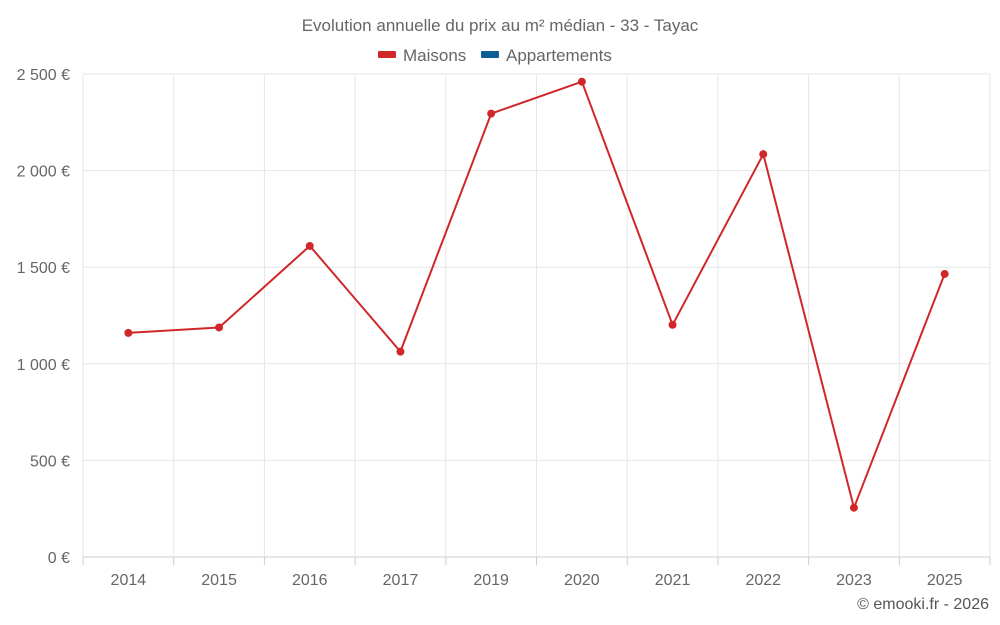  Describe the element at coordinates (401, 580) in the screenshot. I see `x-tick-label: 2017` at that location.